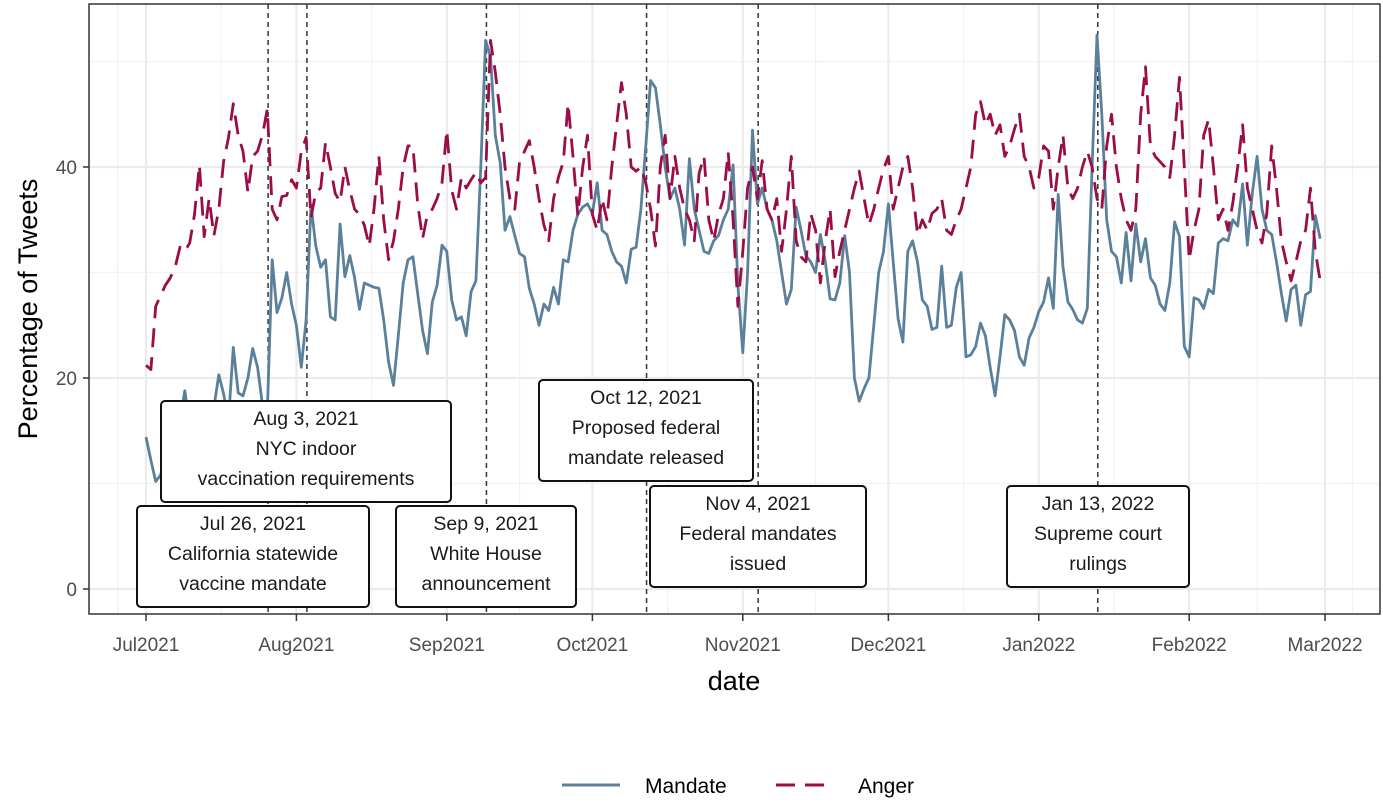  I want to click on annotation-date: Jul 26, 2021, so click(253, 524).